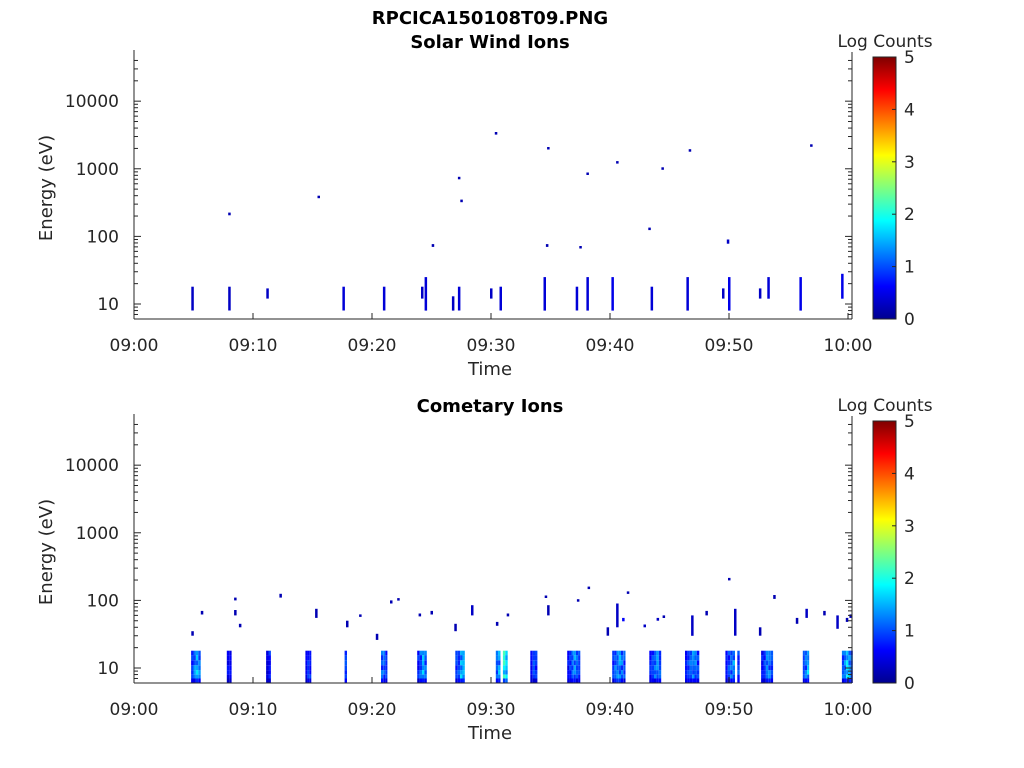 This screenshot has height=768, width=1024. What do you see at coordinates (909, 527) in the screenshot?
I see `colorbar-tick-label: 3` at bounding box center [909, 527].